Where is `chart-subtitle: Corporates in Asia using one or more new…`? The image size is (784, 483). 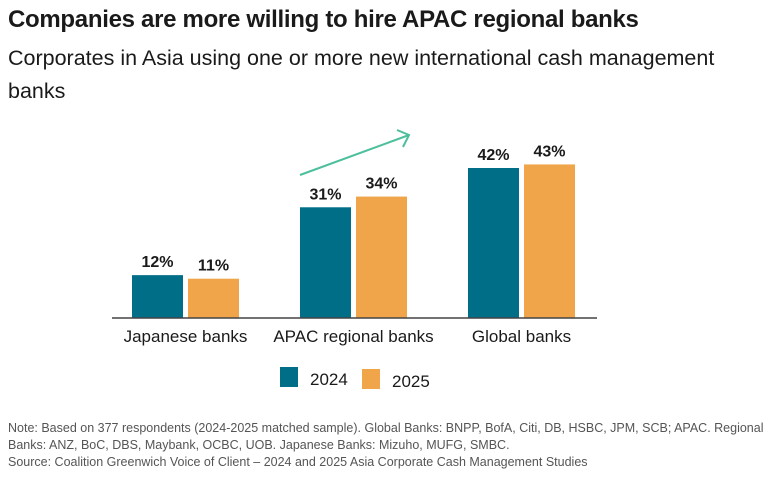
chart-subtitle: Corporates in Asia using one or more new… is located at coordinates (361, 74).